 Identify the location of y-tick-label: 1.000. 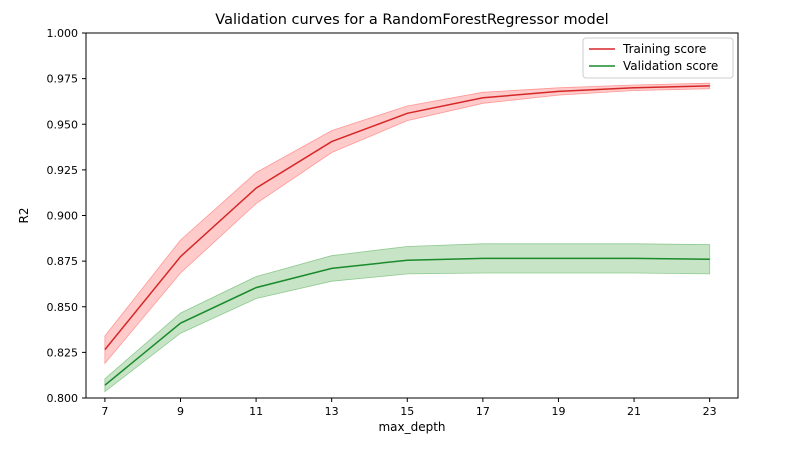
(63, 33).